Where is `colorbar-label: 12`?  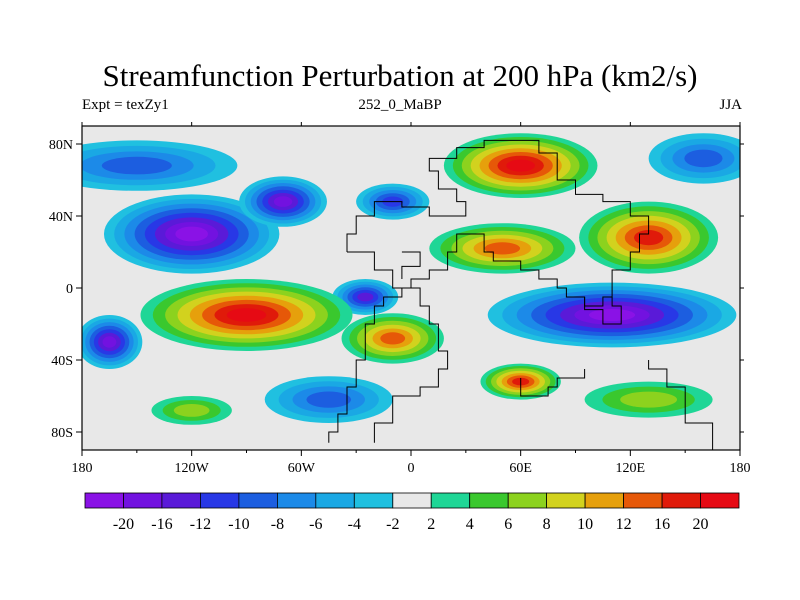
colorbar-label: 12 is located at coordinates (624, 524).